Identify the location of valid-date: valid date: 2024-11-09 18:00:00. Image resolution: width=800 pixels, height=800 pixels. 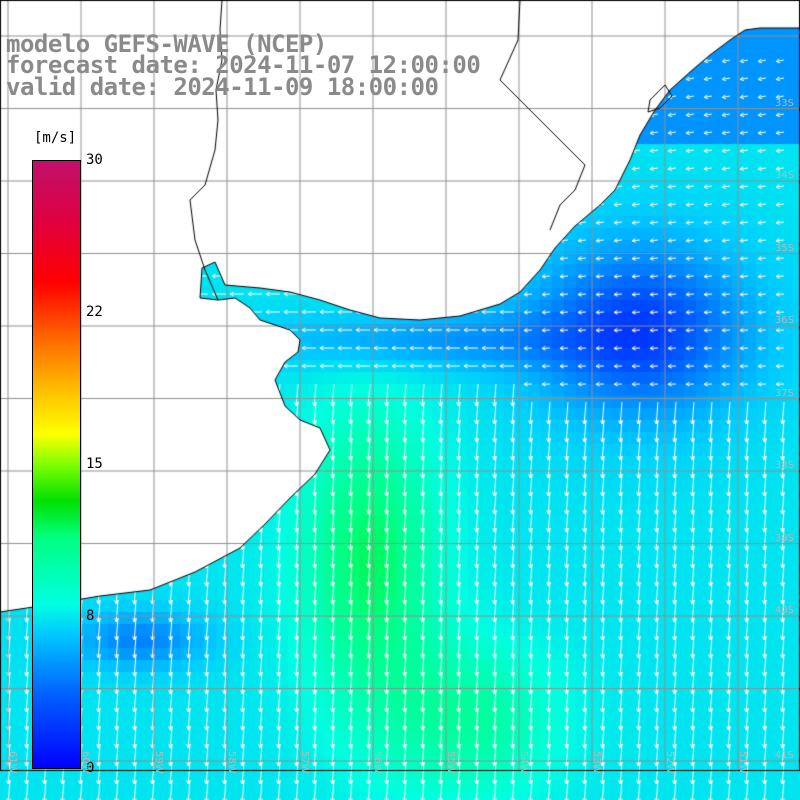
(222, 87).